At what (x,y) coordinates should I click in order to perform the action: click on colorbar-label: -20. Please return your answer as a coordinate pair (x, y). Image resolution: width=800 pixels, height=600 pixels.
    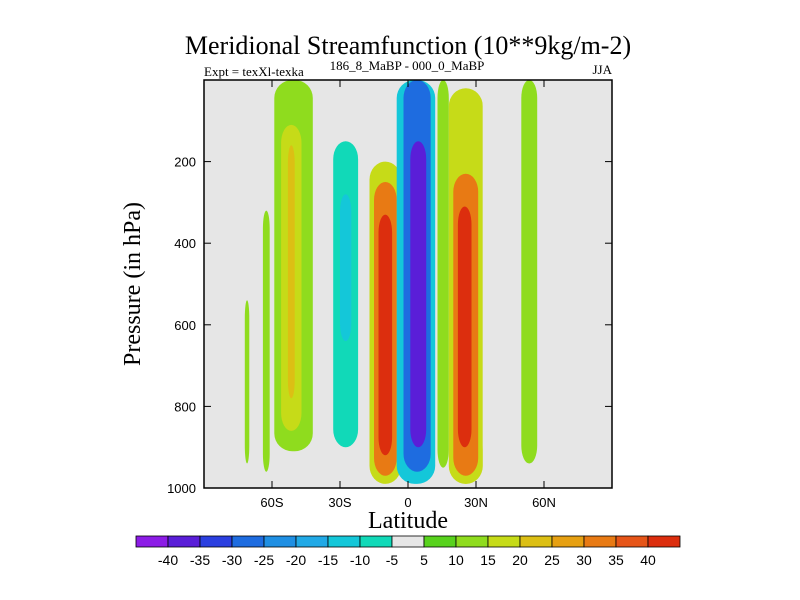
    Looking at the image, I should click on (296, 560).